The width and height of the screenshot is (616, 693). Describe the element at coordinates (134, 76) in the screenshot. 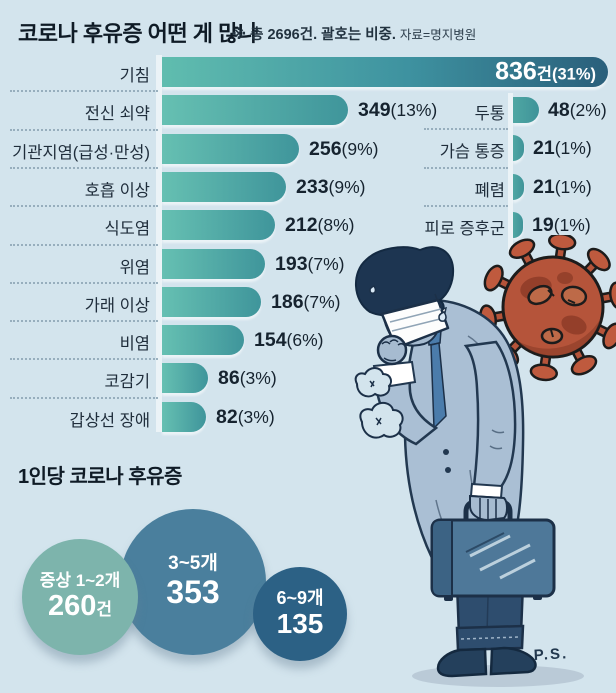

I see `bar-label: 기침` at that location.